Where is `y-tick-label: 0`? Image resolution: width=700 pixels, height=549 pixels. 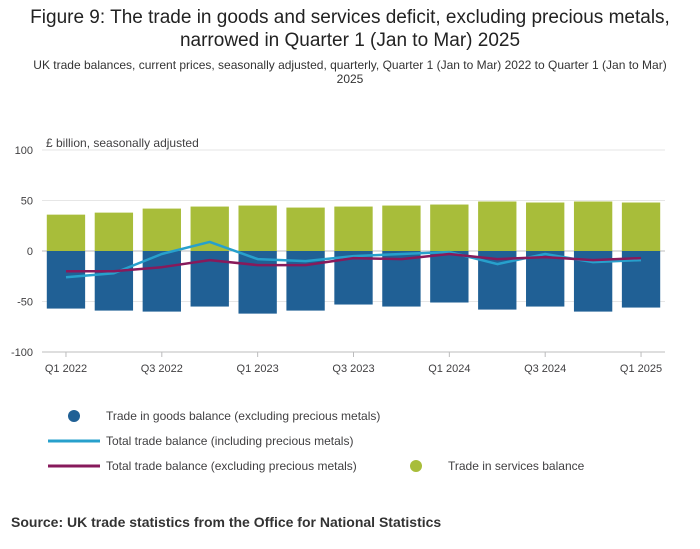
y-tick-label: 0 is located at coordinates (30, 252).